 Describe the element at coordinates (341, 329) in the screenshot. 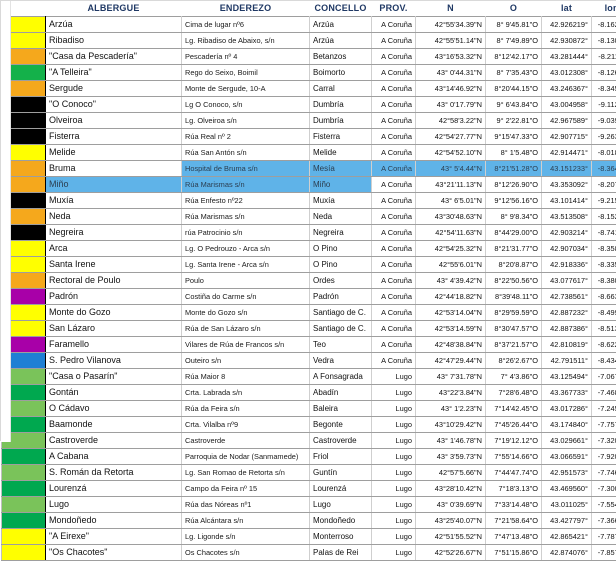

I see `cell-concello: Santiago de C.` at that location.